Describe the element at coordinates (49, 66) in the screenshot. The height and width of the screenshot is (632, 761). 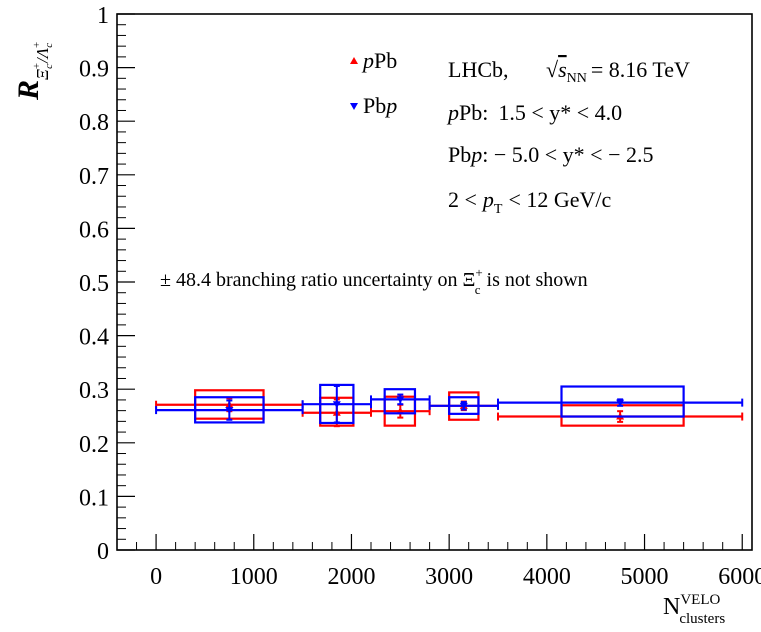
I see `y-axis-title-num-sub: c` at that location.